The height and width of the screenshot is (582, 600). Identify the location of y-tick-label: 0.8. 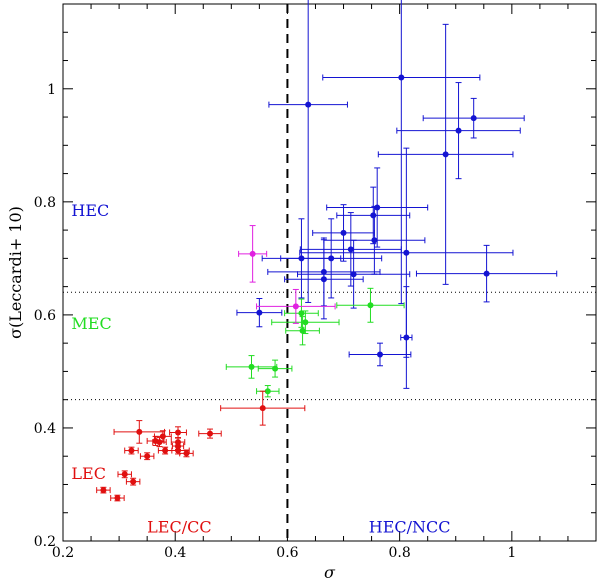
(45, 203).